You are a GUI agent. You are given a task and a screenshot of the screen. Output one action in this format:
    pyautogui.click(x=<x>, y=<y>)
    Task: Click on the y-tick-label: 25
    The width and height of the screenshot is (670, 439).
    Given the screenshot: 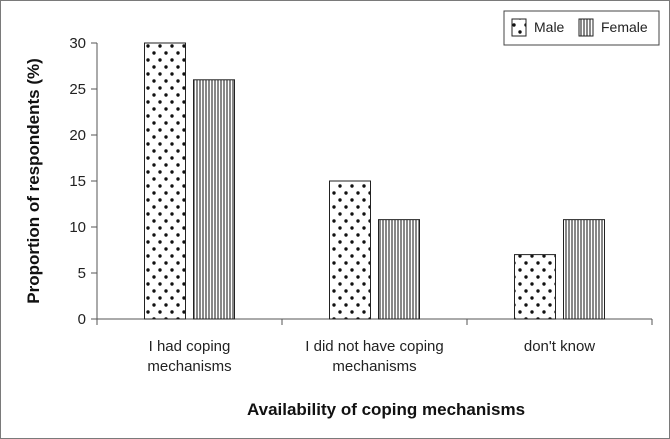 What is the action you would take?
    pyautogui.click(x=77, y=89)
    